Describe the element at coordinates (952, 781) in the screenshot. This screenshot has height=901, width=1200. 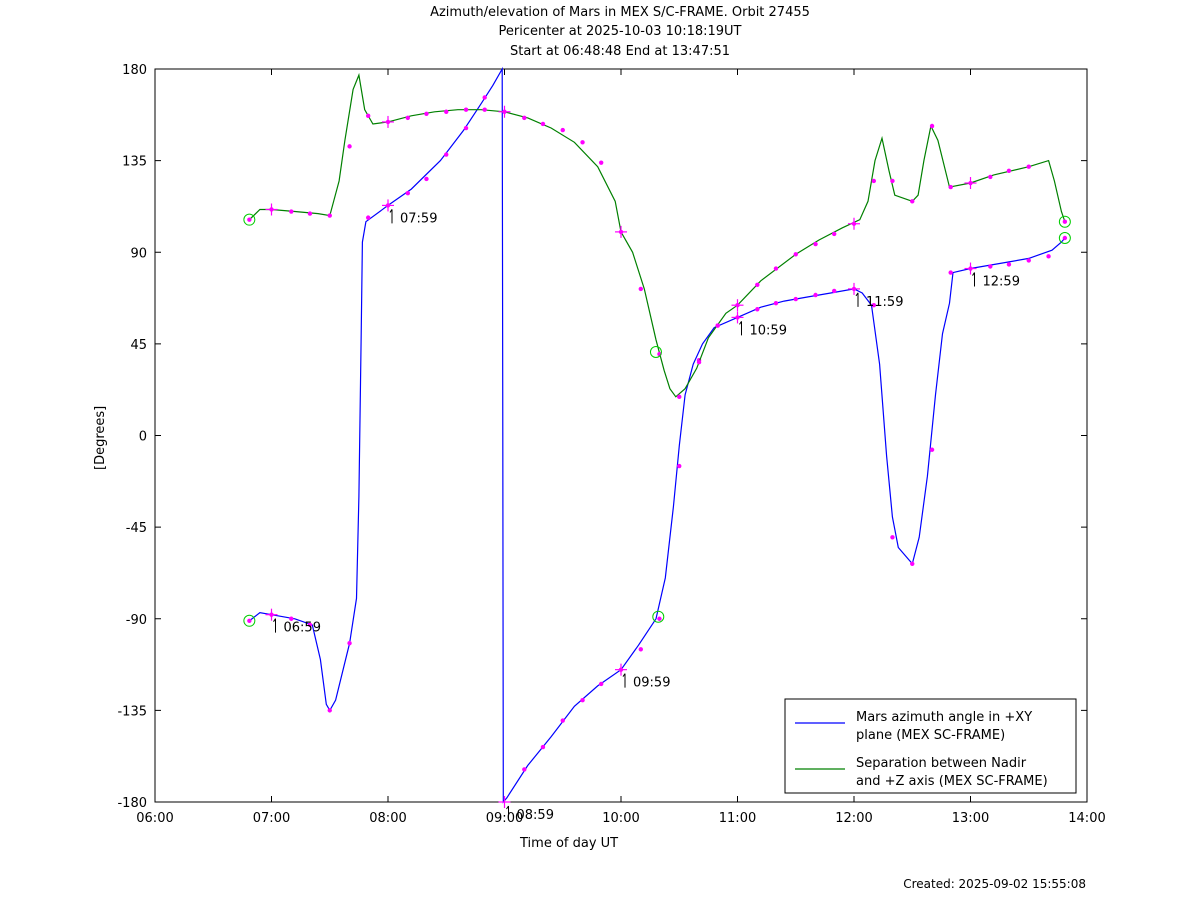
I see `legend-label: and +Z axis (MEX SC-FRAME)` at that location.